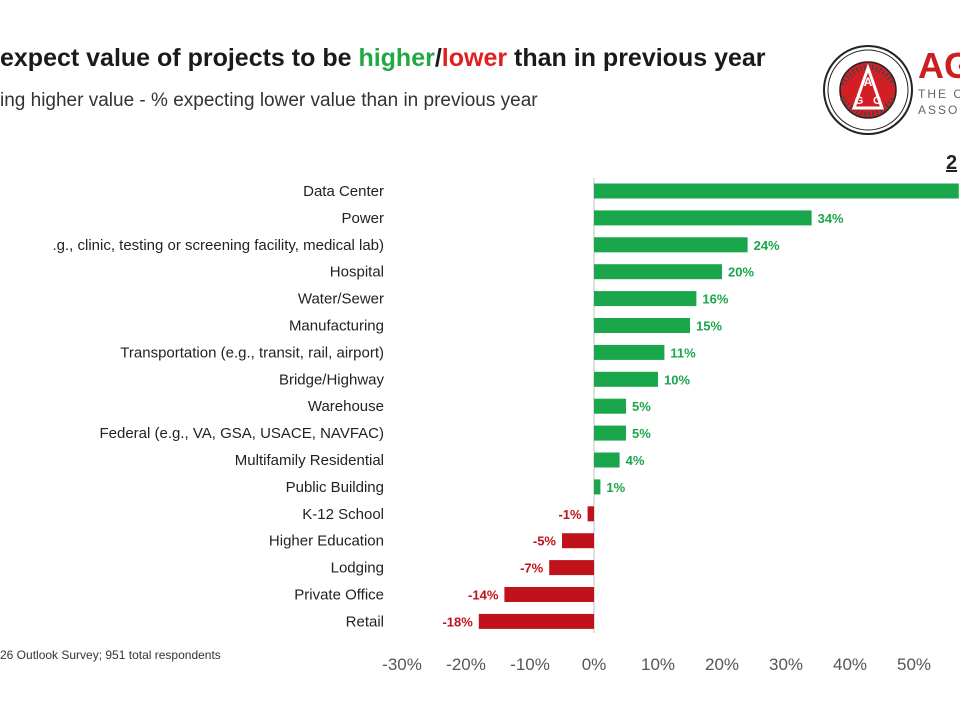 This screenshot has width=960, height=720. I want to click on x-tick-label: 10%, so click(658, 664).